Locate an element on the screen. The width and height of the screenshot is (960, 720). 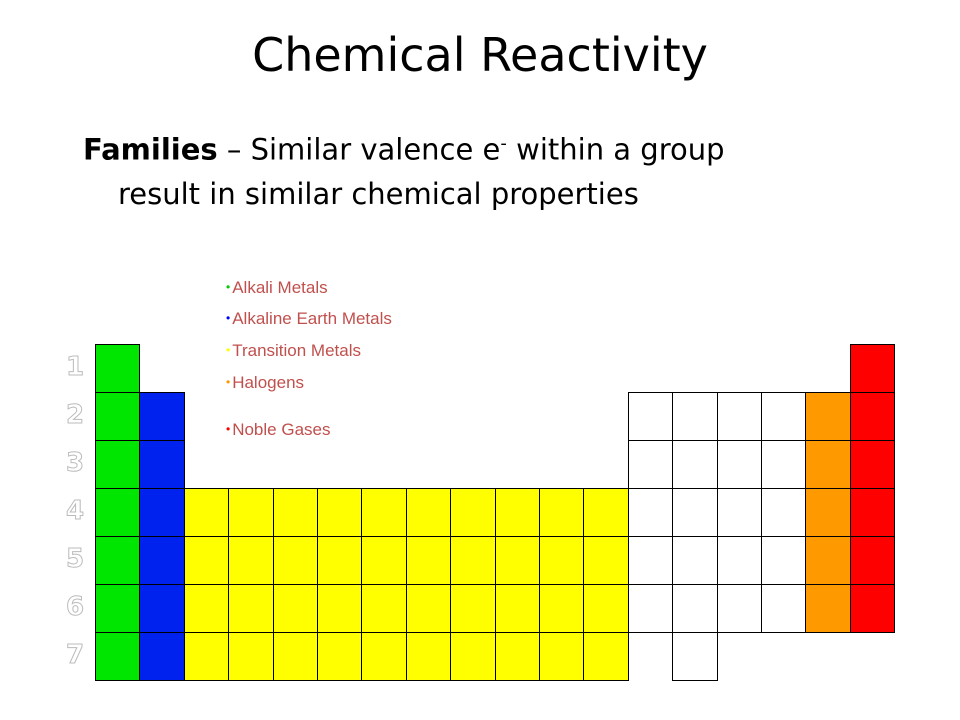
period-number: 2 is located at coordinates (75, 415).